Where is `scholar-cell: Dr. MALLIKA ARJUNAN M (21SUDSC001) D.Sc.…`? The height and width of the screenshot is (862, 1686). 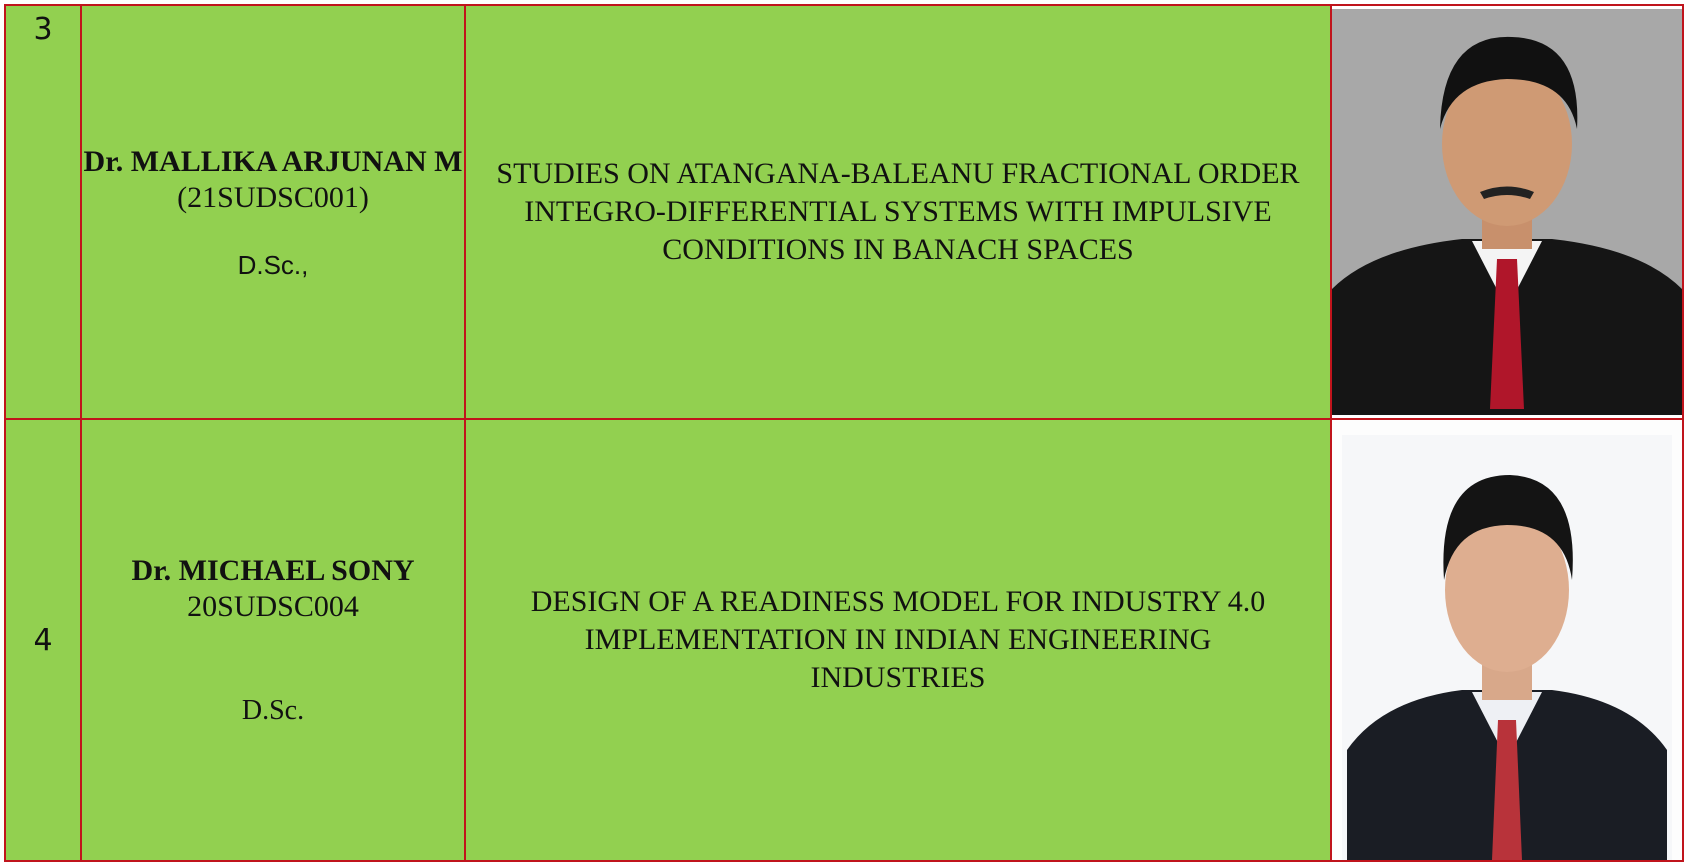 scholar-cell: Dr. MALLIKA ARJUNAN M (21SUDSC001) D.Sc.… is located at coordinates (273, 212).